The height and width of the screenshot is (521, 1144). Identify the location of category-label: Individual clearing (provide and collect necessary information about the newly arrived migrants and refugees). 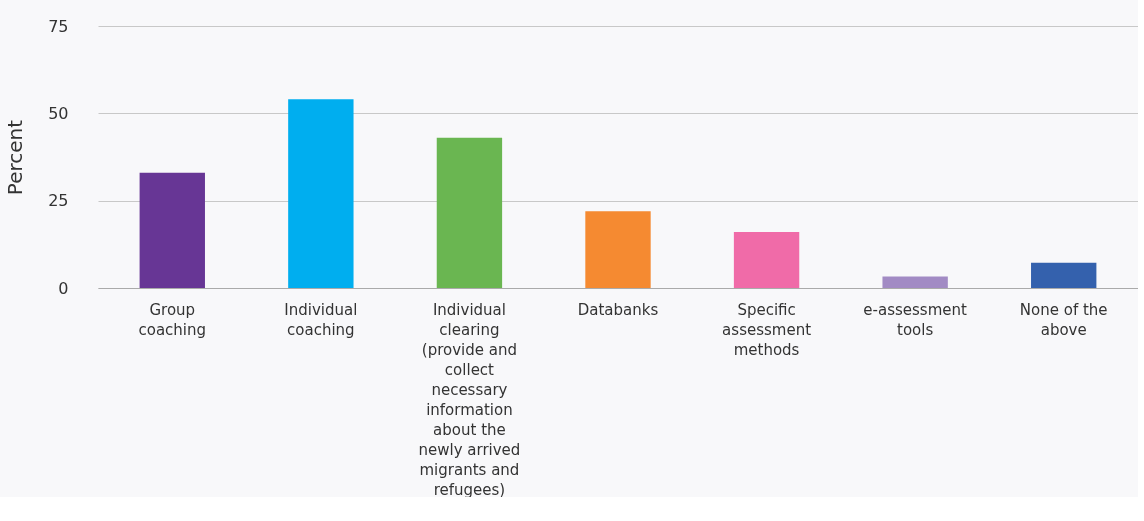
(469, 399).